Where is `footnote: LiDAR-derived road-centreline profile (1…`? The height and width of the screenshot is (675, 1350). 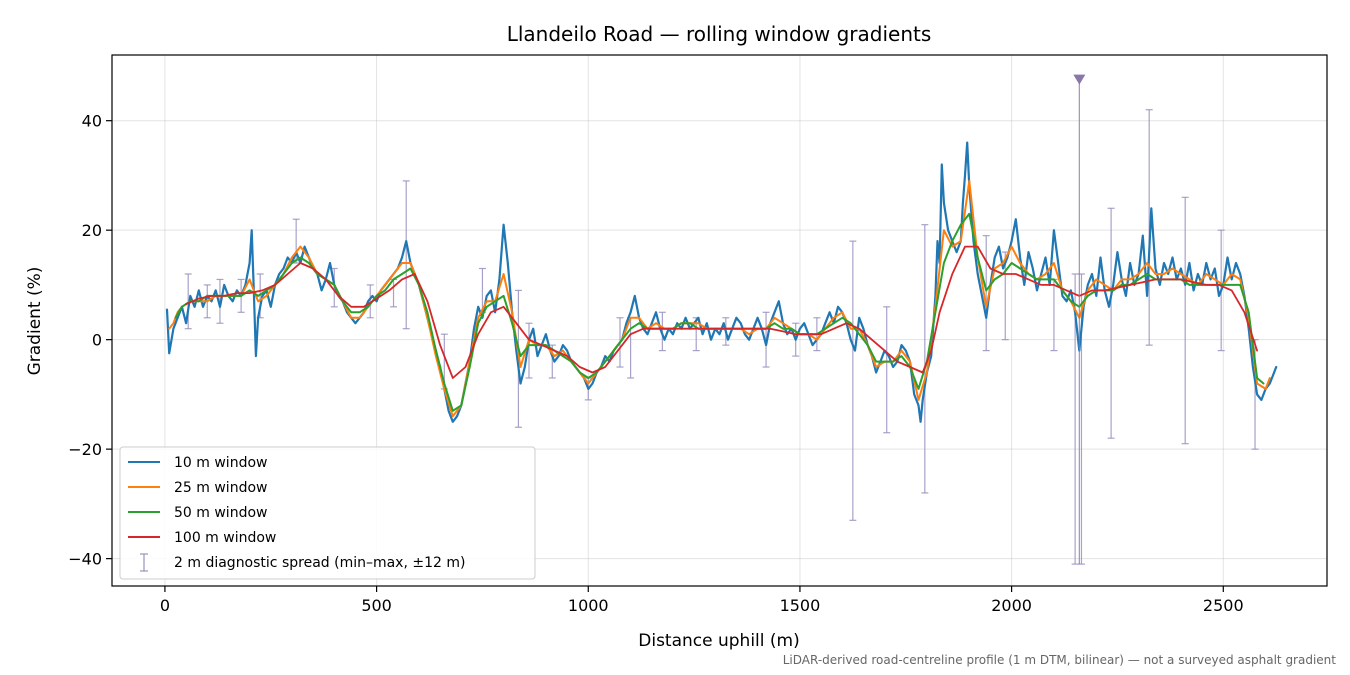
footnote: LiDAR-derived road-centreline profile (1… is located at coordinates (1060, 660).